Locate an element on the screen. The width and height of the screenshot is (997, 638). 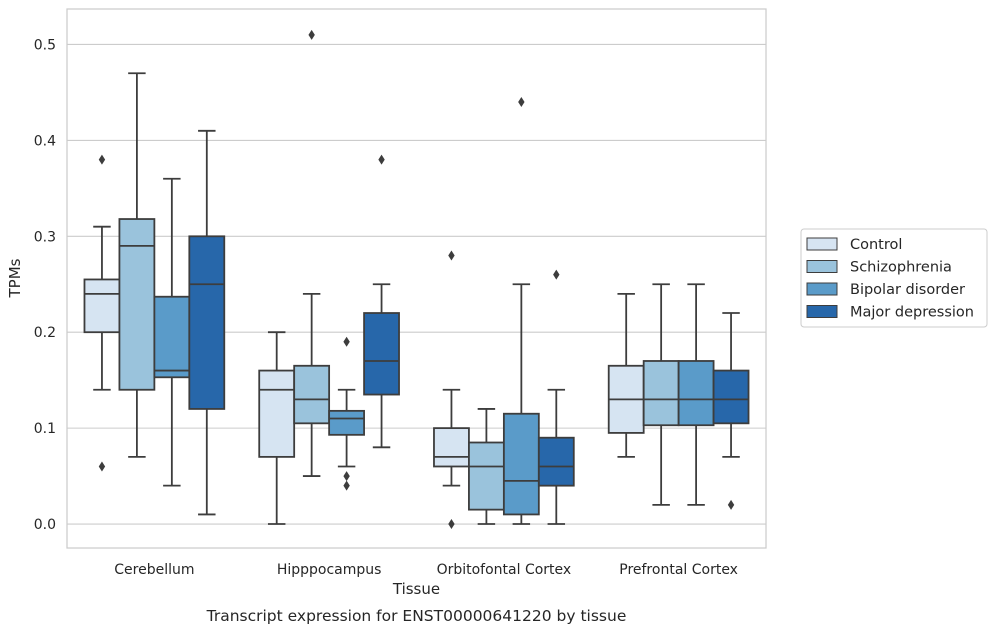
y-tick-labels: 0.0 0.1 0.2 0.3 0.4 0.5 is located at coordinates (45, 285).